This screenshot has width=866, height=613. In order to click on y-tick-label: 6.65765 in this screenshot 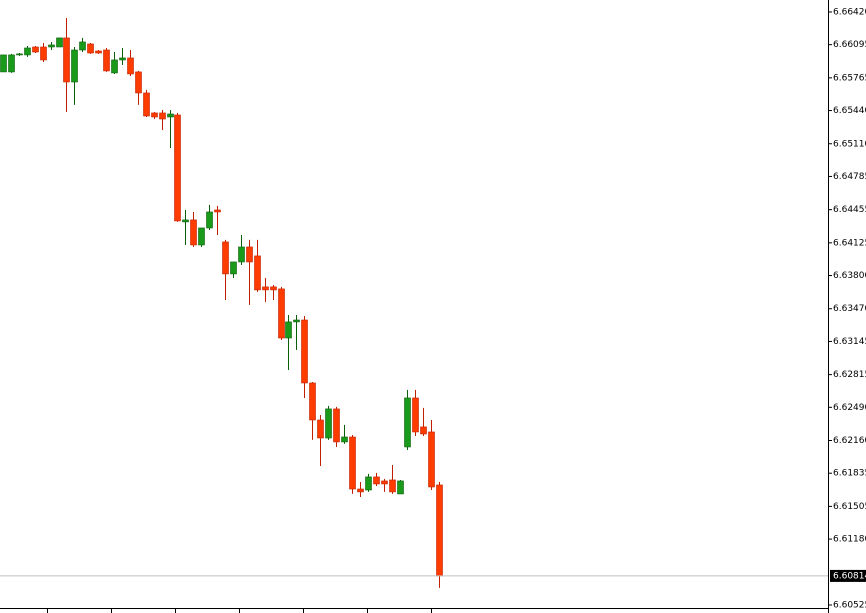, I will do `click(849, 78)`.